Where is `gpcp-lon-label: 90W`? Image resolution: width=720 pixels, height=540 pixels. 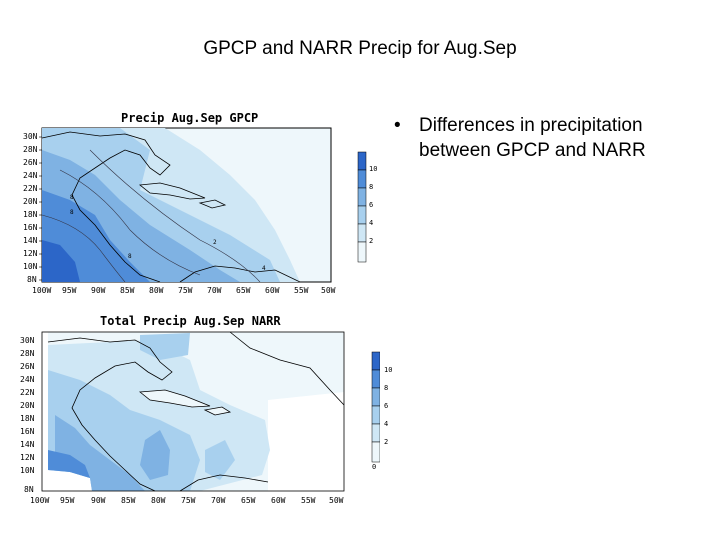 gpcp-lon-label: 90W is located at coordinates (98, 290).